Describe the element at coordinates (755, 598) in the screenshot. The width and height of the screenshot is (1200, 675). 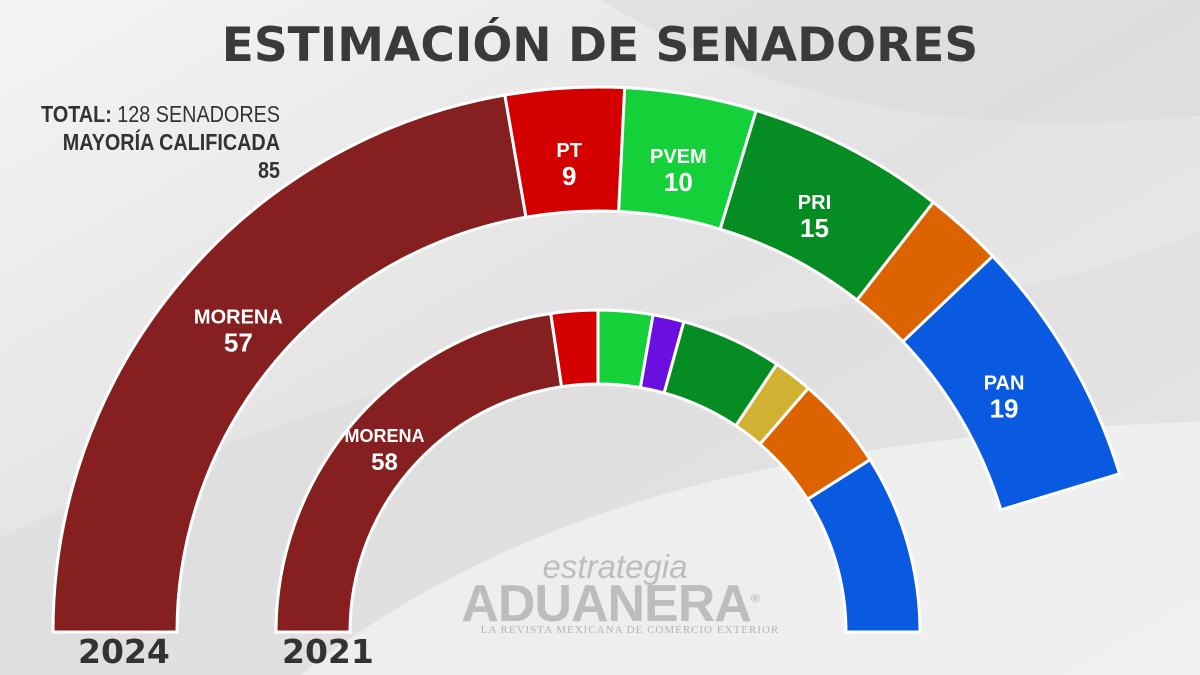
I see `registered-mark: ®` at that location.